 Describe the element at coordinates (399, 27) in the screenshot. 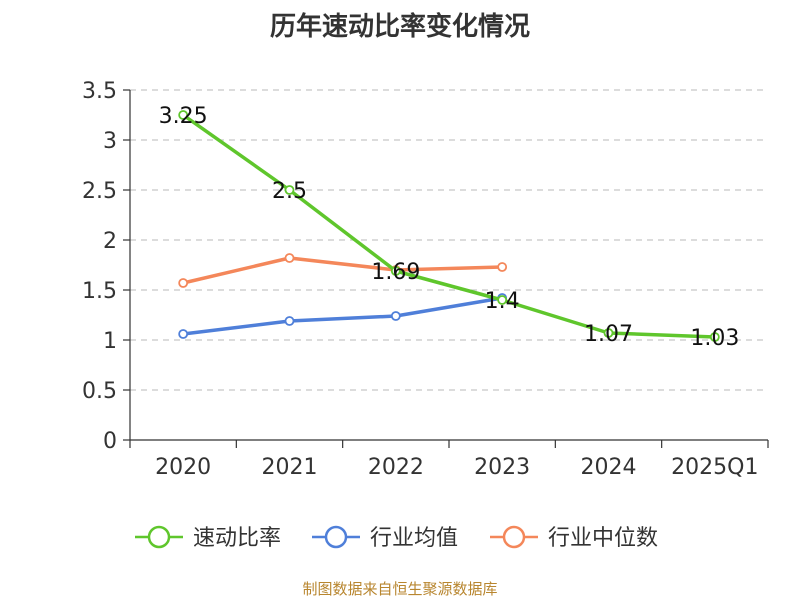

I see `chart-title: 历年速动比率变化情况` at that location.